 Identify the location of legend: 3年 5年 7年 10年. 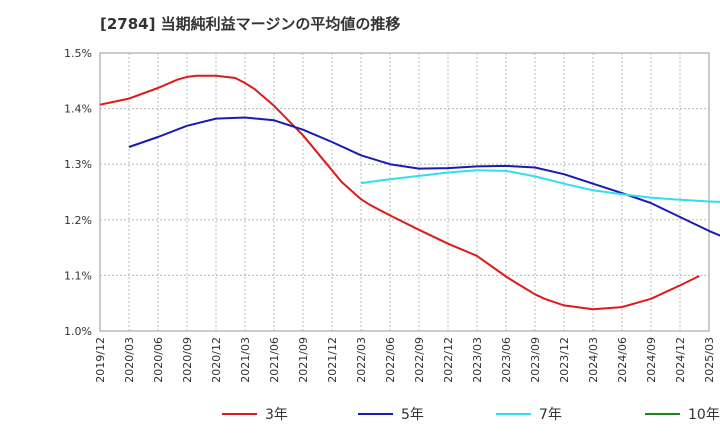
(471, 415).